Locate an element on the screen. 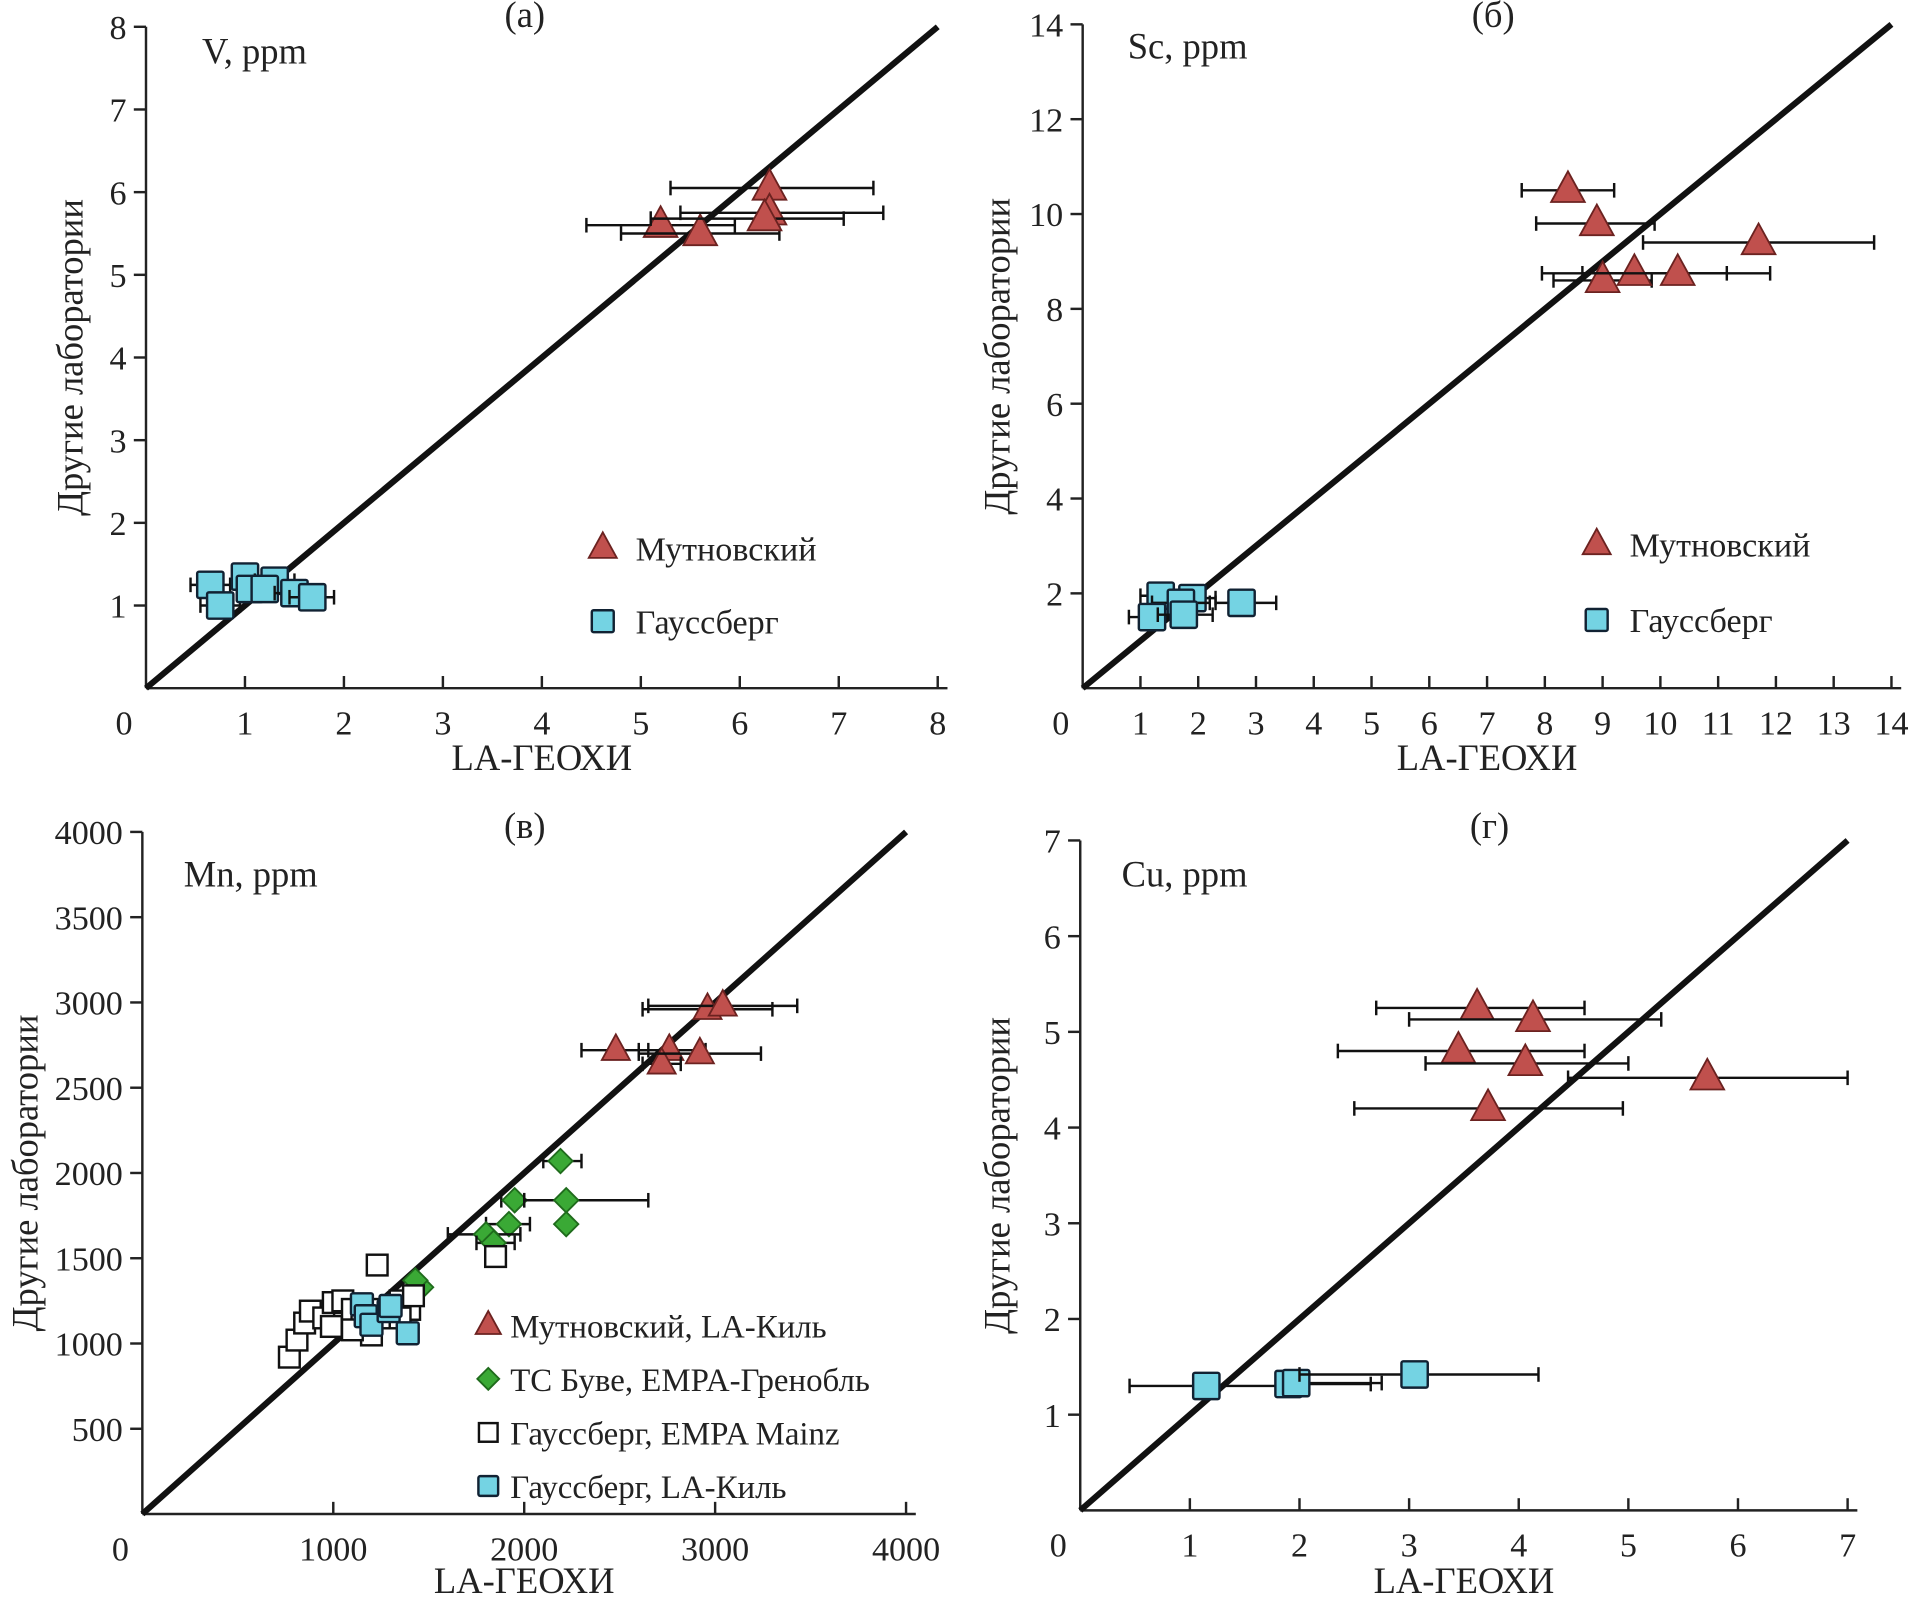 The image size is (1912, 1620). x-tick-label: 10 is located at coordinates (1660, 723).